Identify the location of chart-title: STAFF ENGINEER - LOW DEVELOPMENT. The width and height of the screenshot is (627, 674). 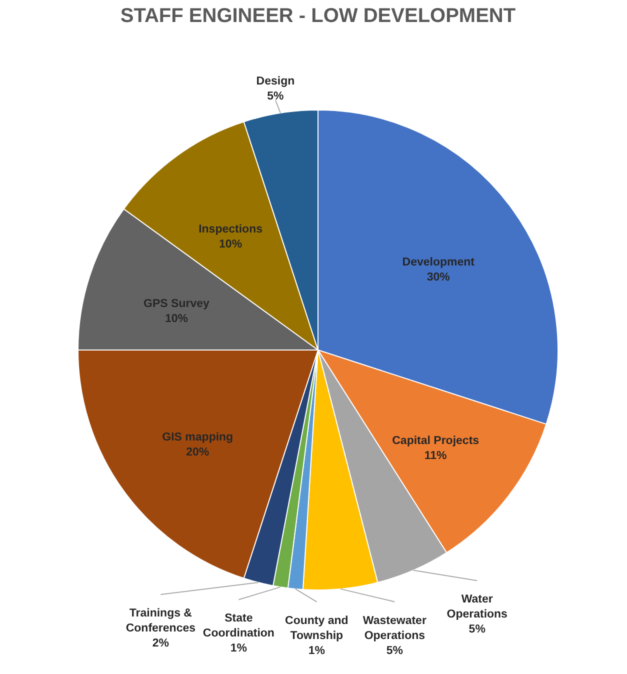
(318, 16).